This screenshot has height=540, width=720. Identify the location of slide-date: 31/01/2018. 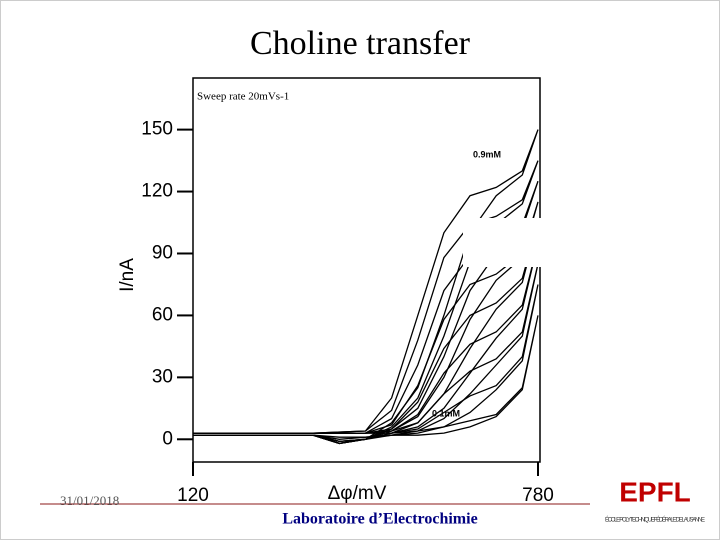
(89, 500).